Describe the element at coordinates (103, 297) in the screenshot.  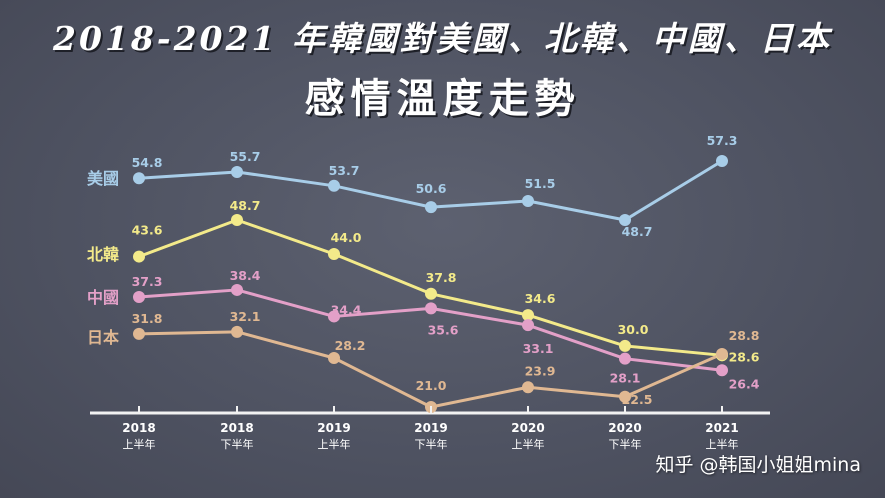
I see `legend-label: 中國` at that location.